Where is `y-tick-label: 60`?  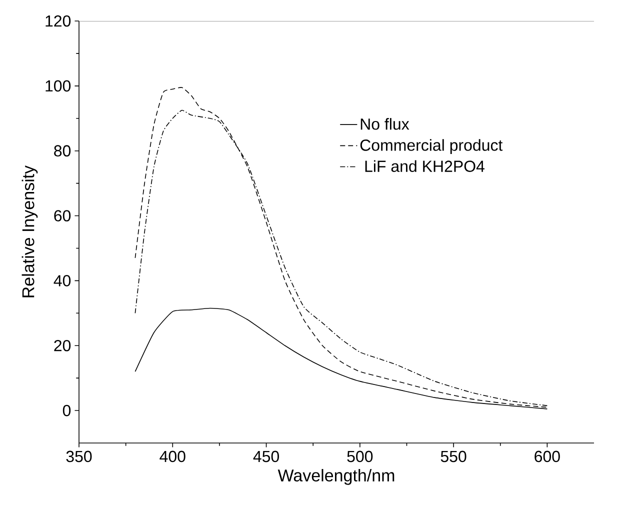
y-tick-label: 60 is located at coordinates (62, 216).